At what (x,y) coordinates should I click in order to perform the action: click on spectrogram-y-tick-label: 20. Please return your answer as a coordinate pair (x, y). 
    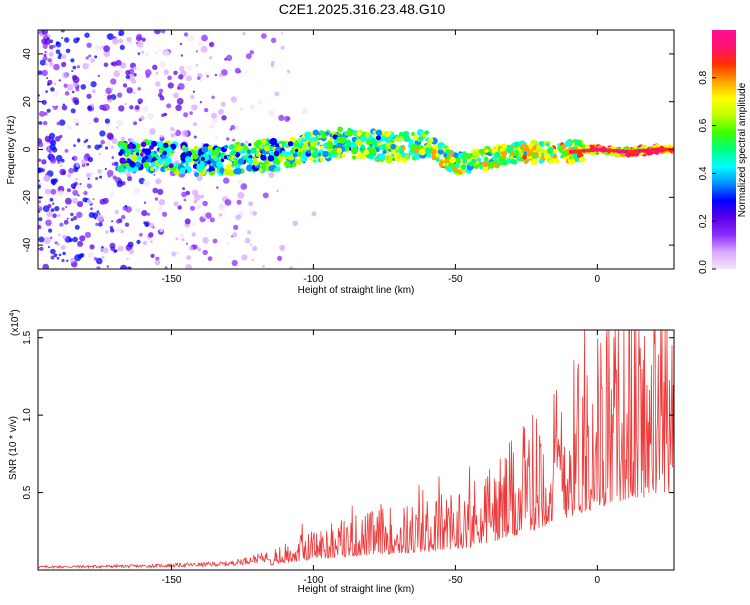
    Looking at the image, I should click on (27, 102).